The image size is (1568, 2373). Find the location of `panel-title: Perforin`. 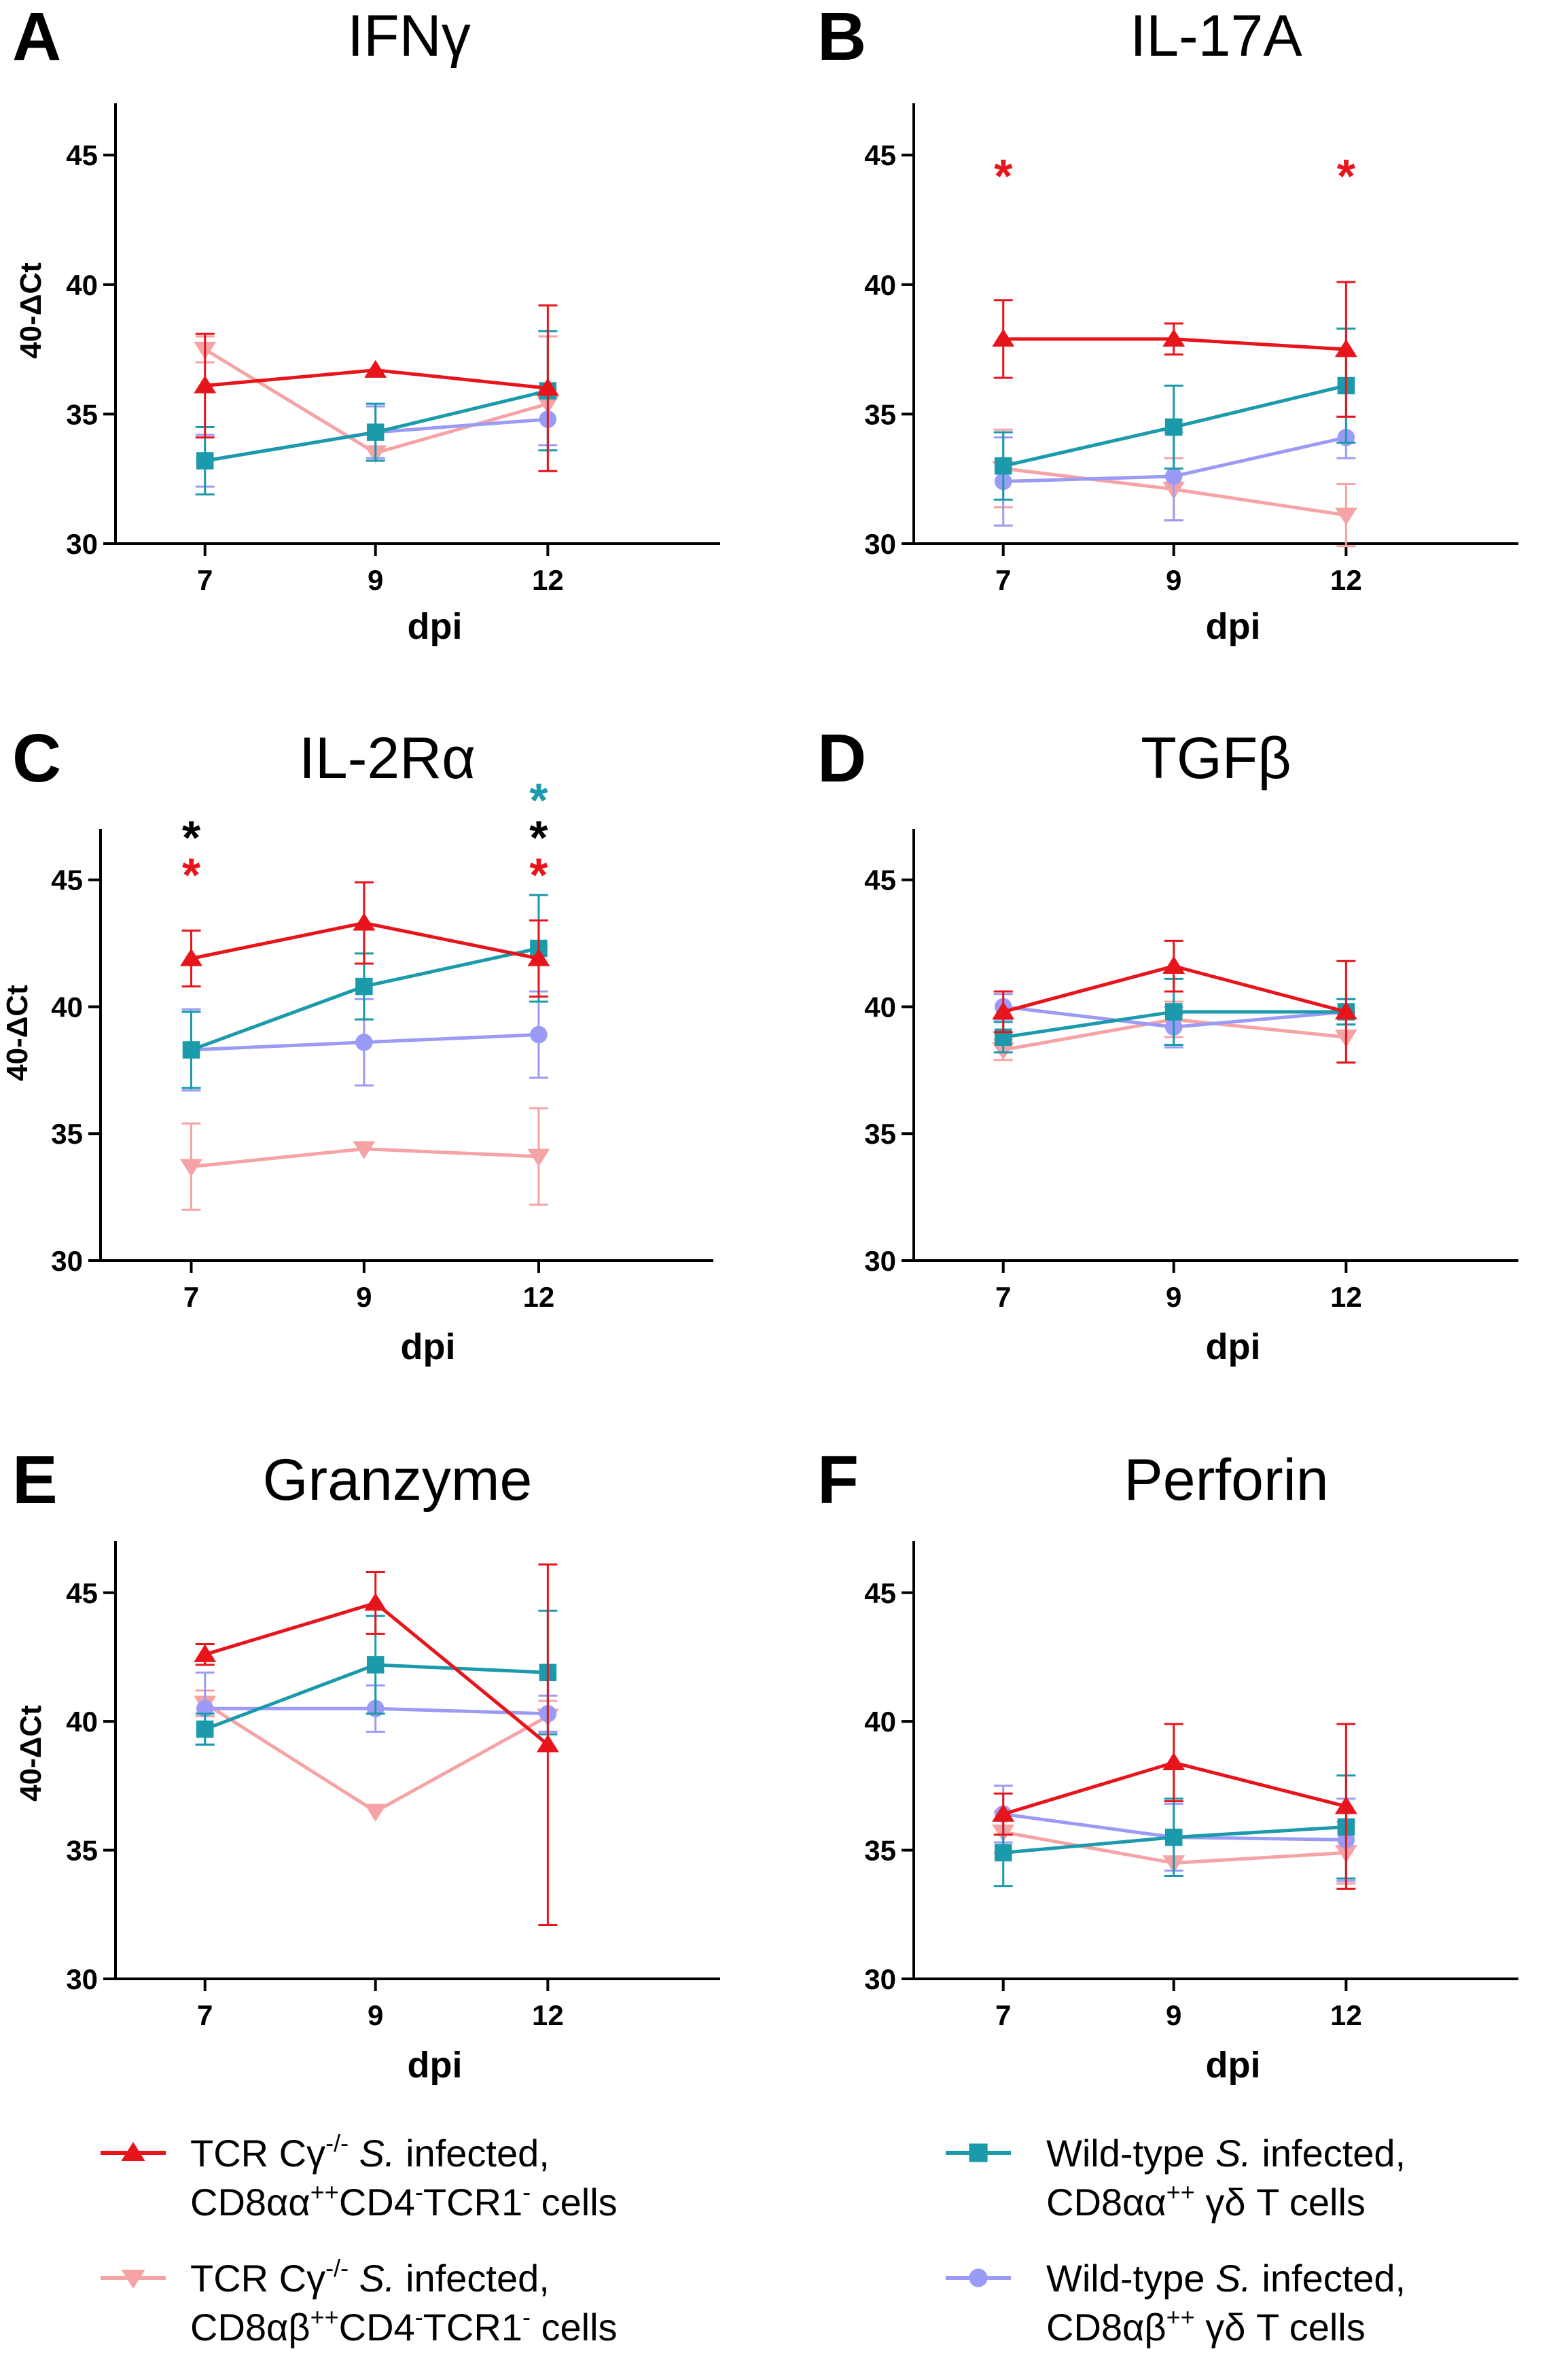

panel-title: Perforin is located at coordinates (1226, 1480).